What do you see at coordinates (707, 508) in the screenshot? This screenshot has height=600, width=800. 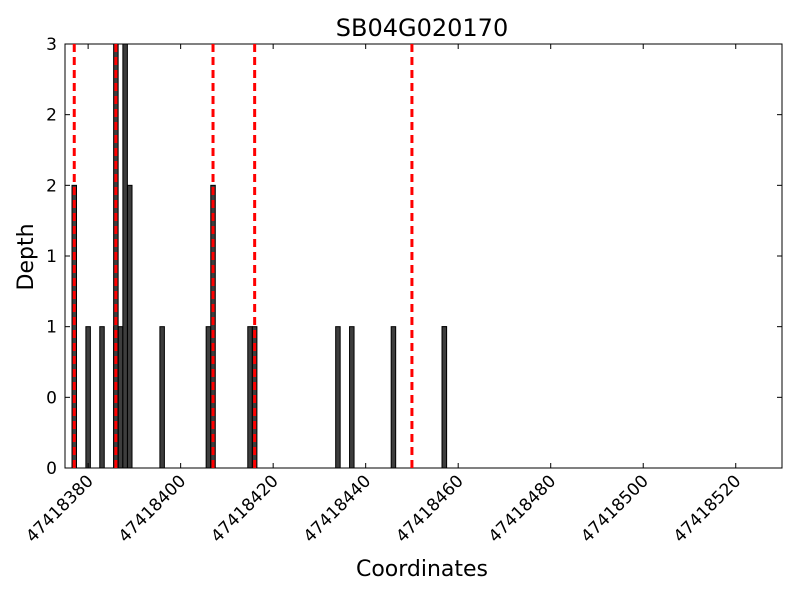 I see `x-tick-label-7: 47418520` at bounding box center [707, 508].